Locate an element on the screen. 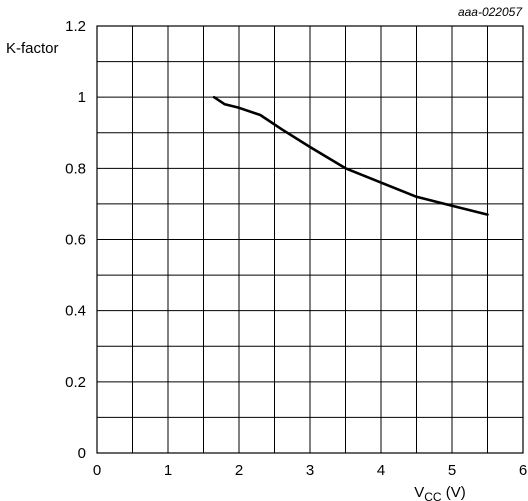  x-tick-label: 1 is located at coordinates (168, 470).